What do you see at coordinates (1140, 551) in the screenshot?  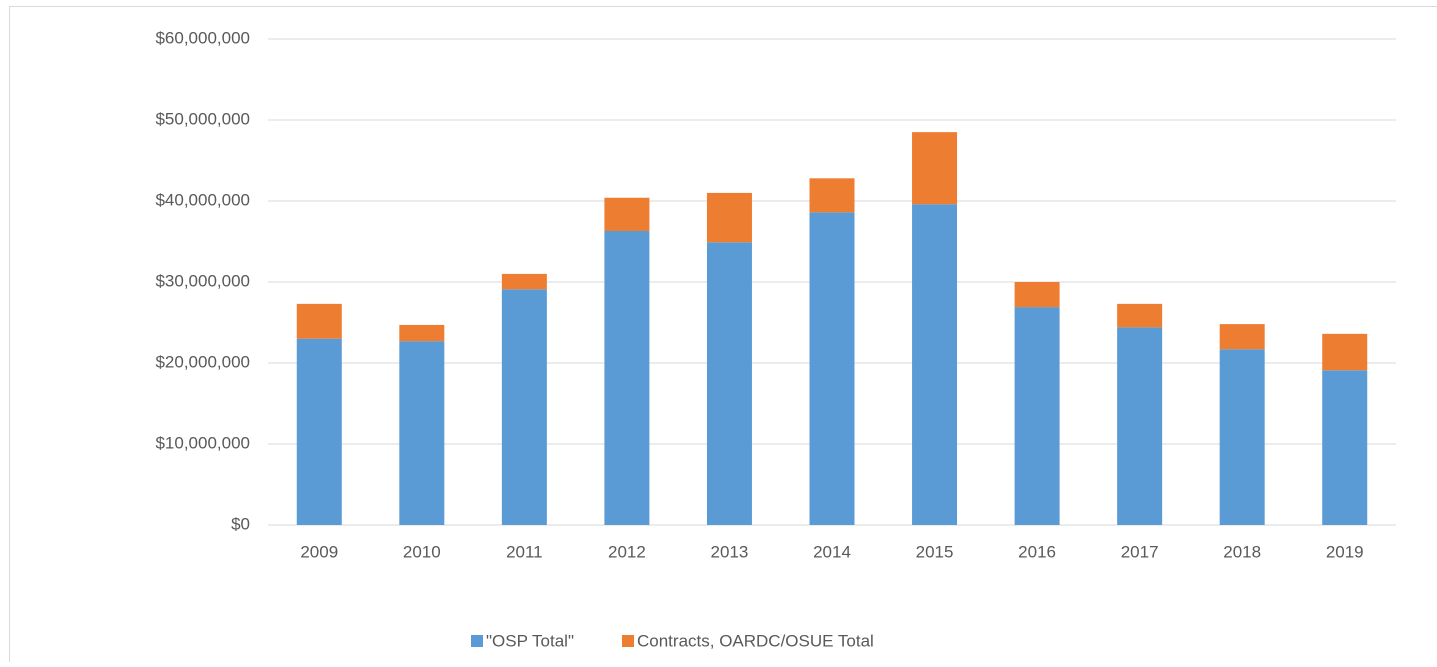 I see `x-tick-label: 2017` at bounding box center [1140, 551].